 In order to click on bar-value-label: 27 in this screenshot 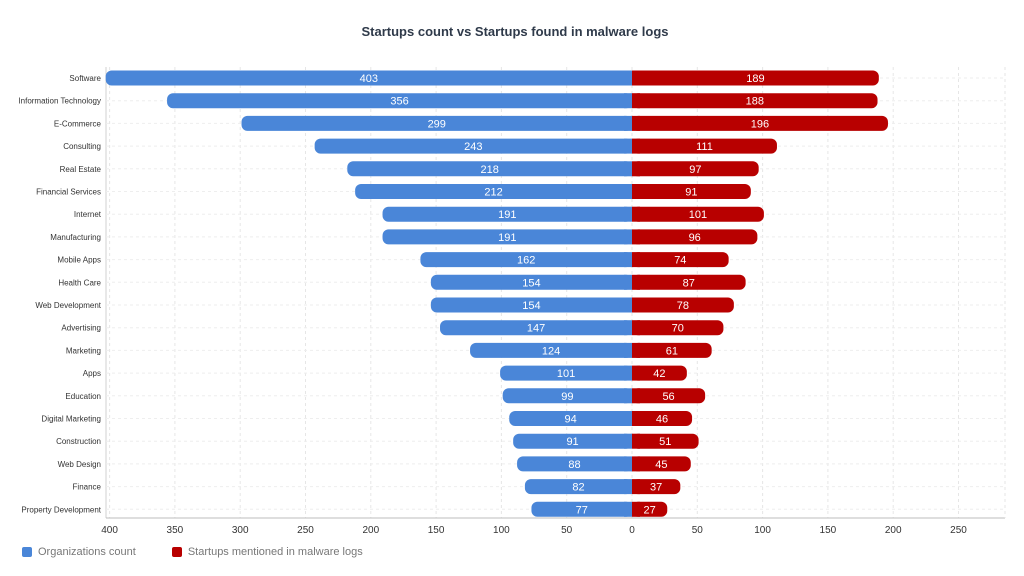, I will do `click(650, 510)`.